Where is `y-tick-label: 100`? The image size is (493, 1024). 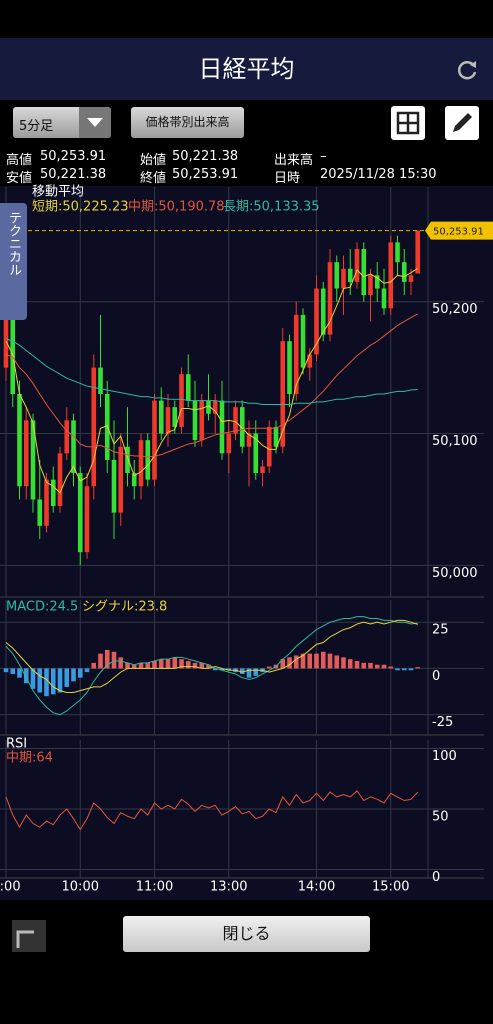
y-tick-label: 100 is located at coordinates (444, 756).